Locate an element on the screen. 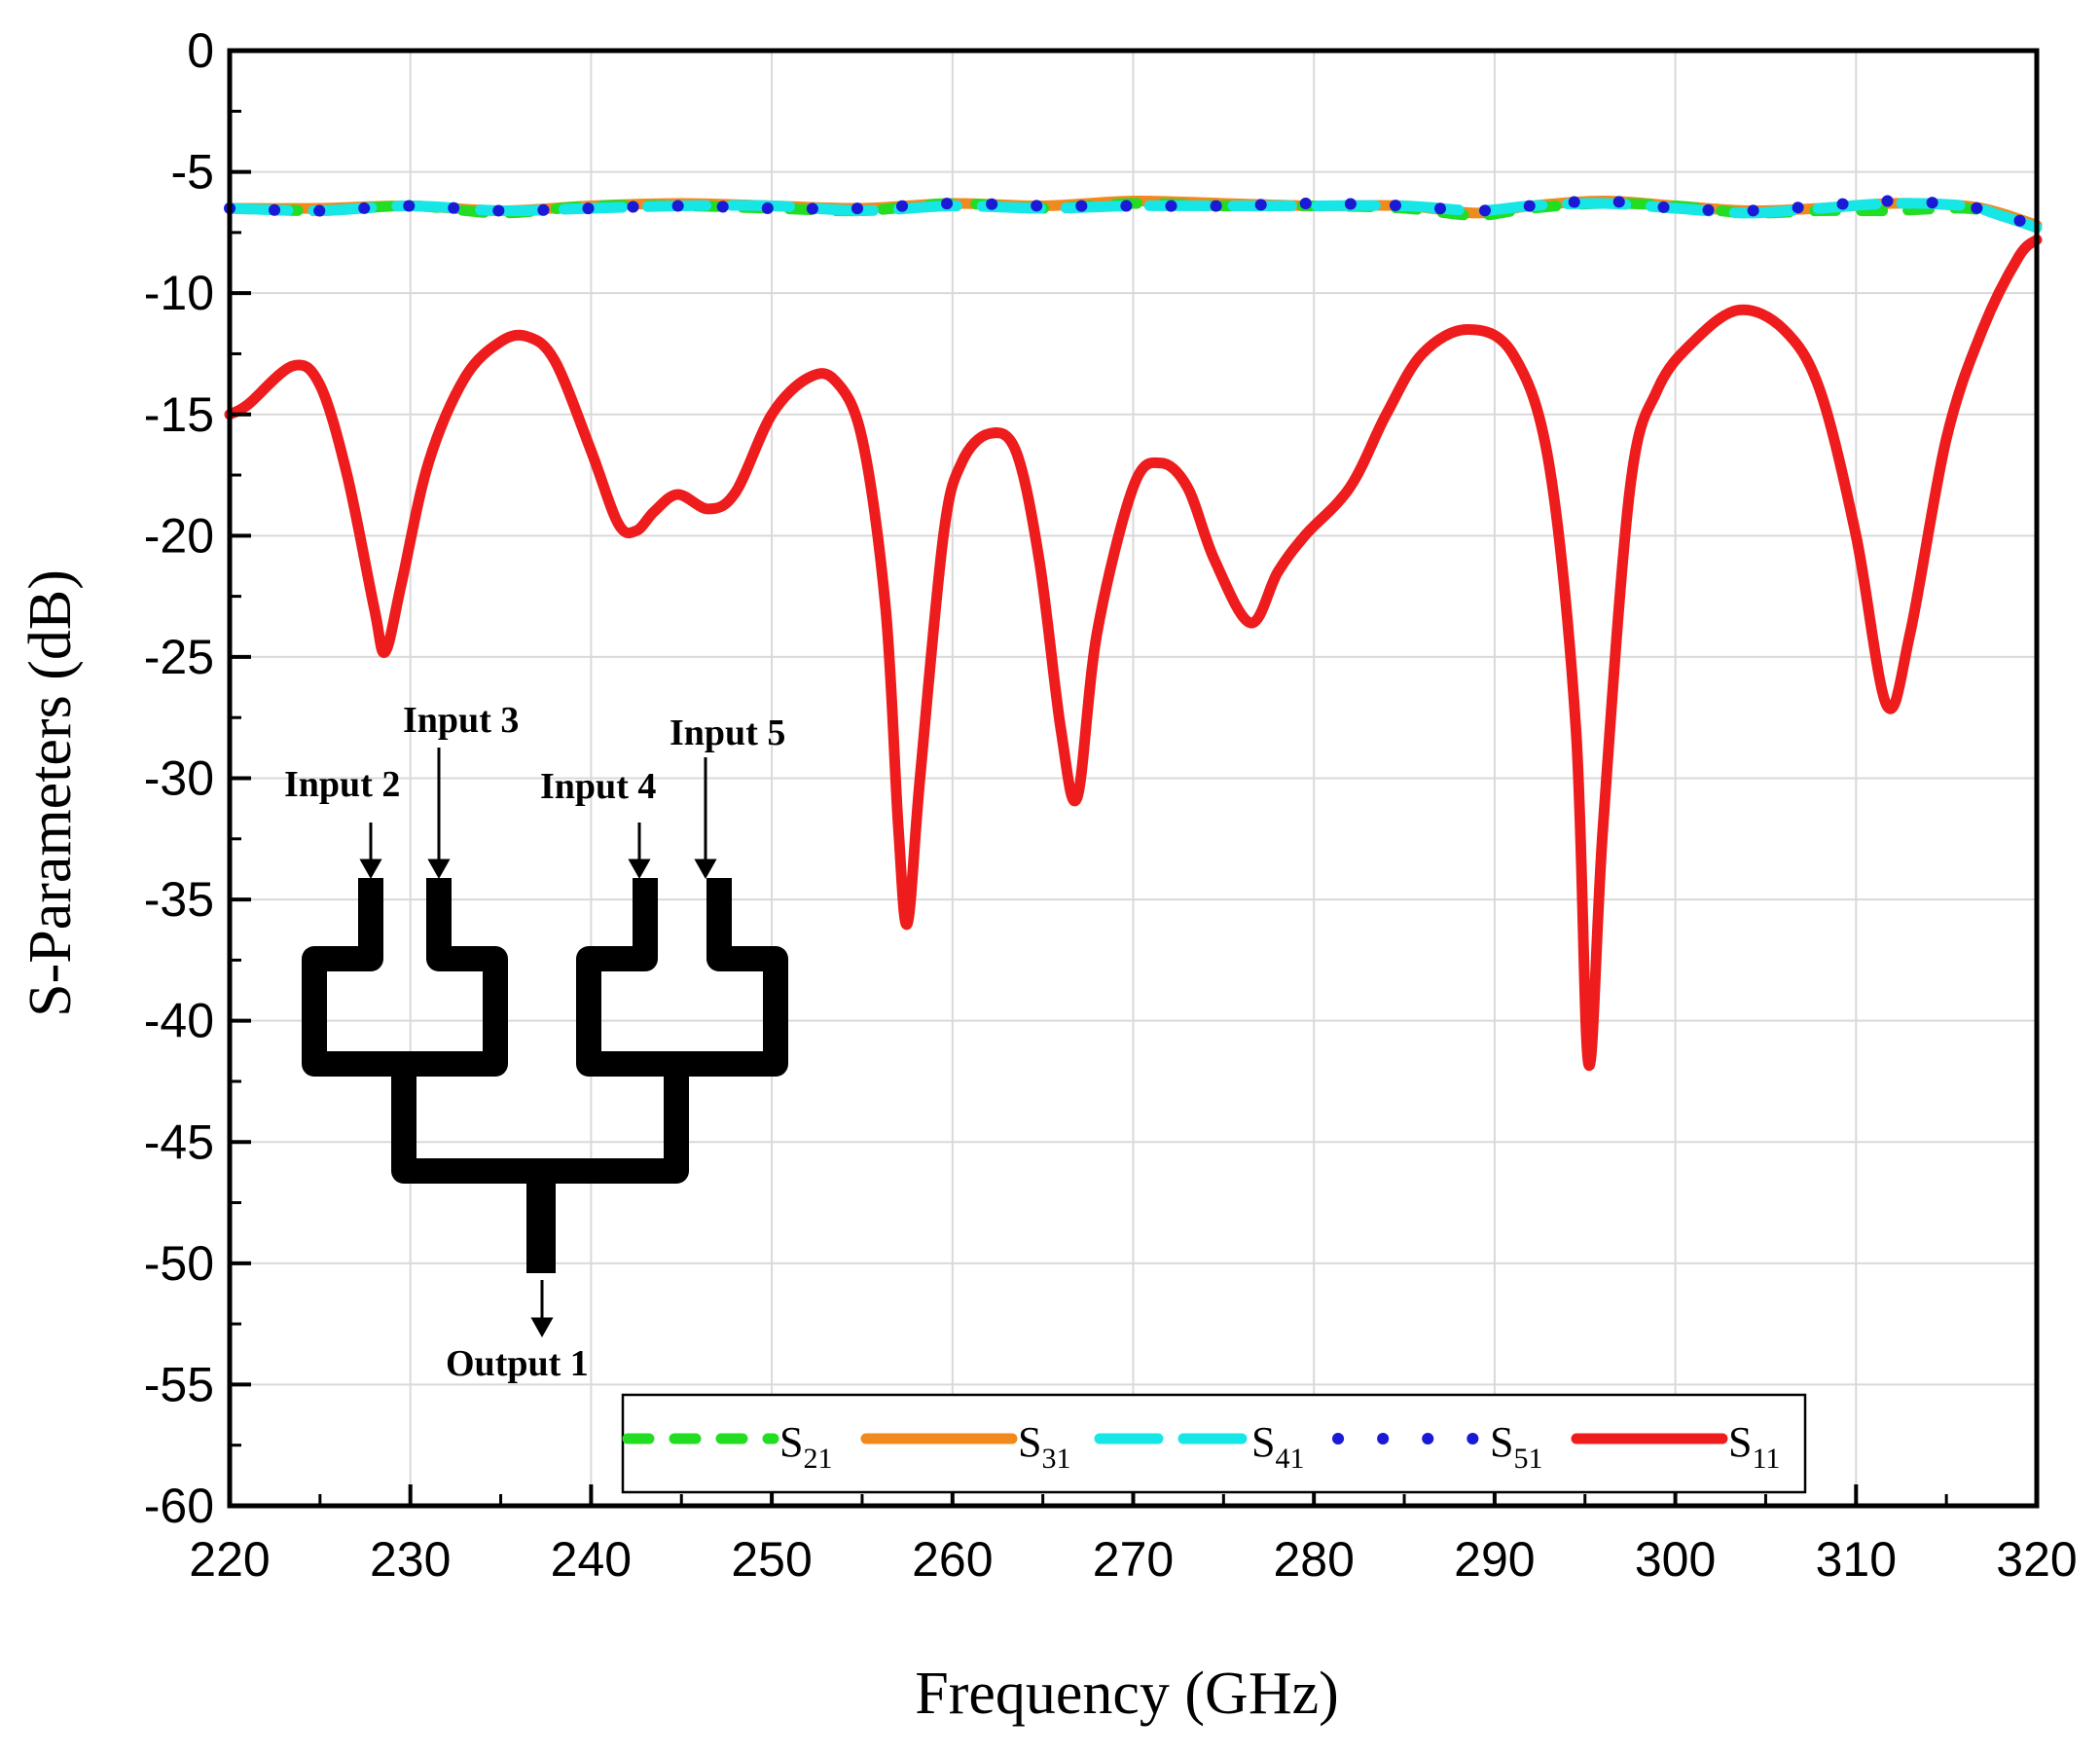 The height and width of the screenshot is (1755, 2100). x-tick-label: 300 is located at coordinates (1676, 1559).